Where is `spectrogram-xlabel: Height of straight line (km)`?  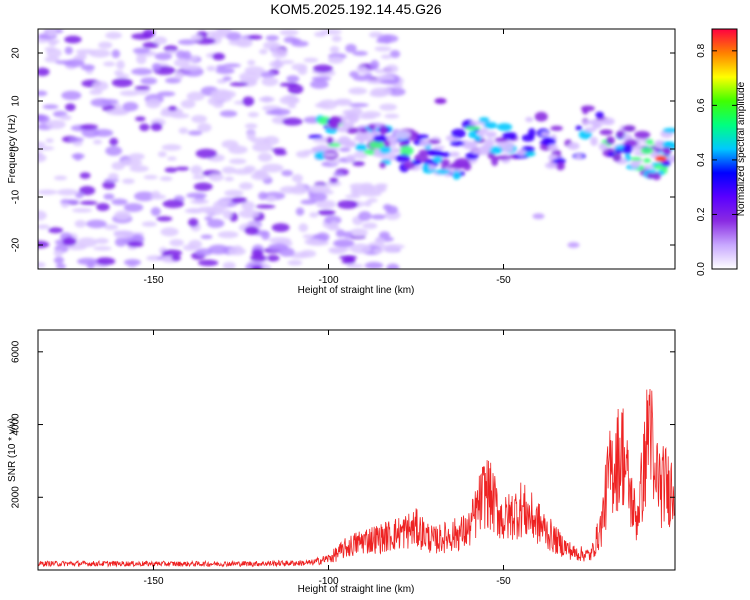 spectrogram-xlabel: Height of straight line (km) is located at coordinates (356, 290).